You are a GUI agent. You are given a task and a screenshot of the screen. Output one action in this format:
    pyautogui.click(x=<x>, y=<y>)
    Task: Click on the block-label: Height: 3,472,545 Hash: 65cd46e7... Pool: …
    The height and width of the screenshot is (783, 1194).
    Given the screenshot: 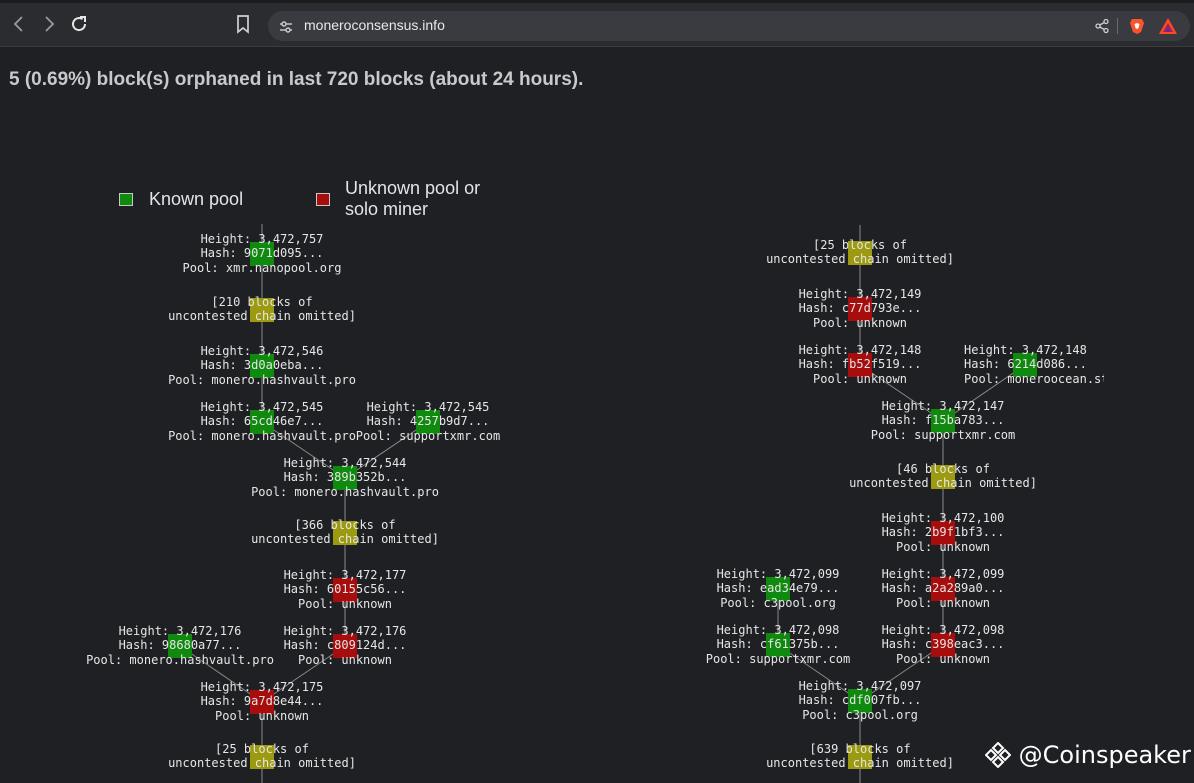 What is the action you would take?
    pyautogui.click(x=262, y=421)
    